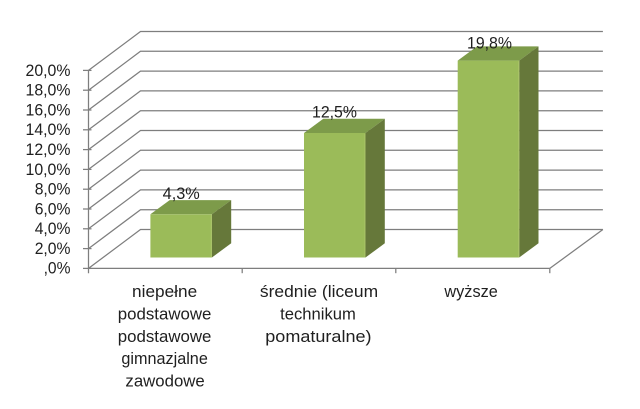  I want to click on svg-text: 18,0%, so click(48, 90).